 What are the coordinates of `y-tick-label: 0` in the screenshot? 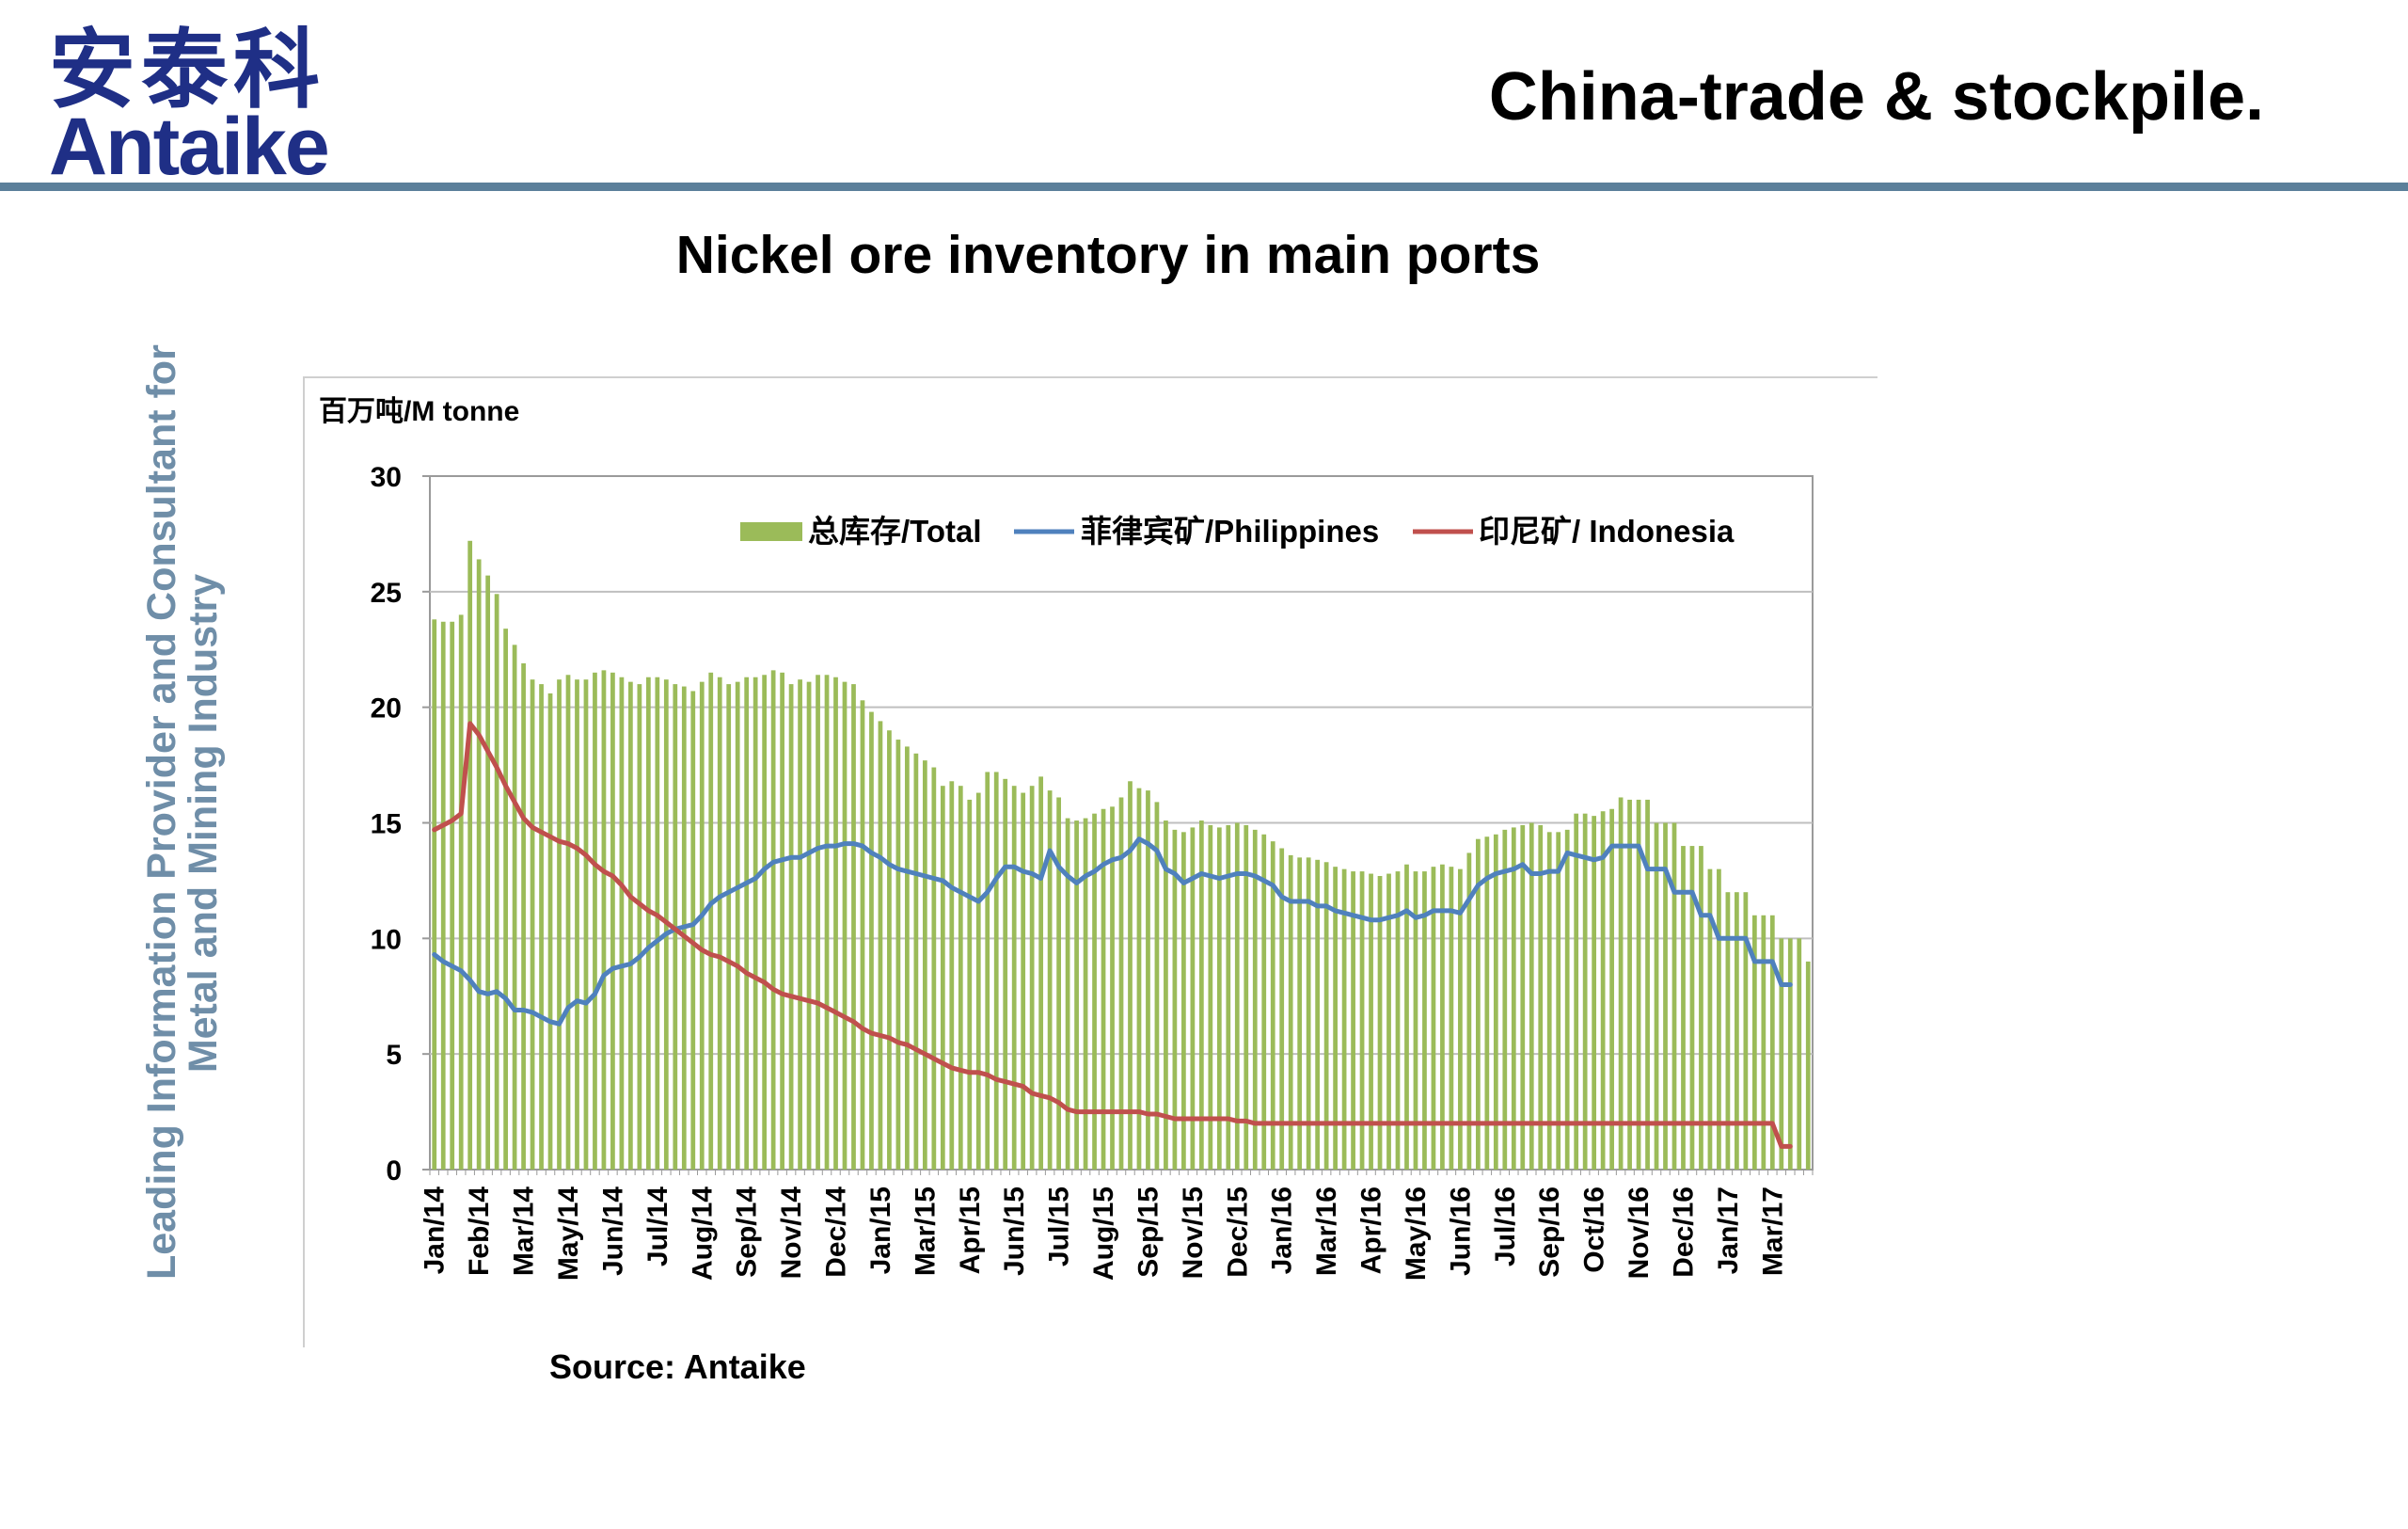 It's located at (394, 1171).